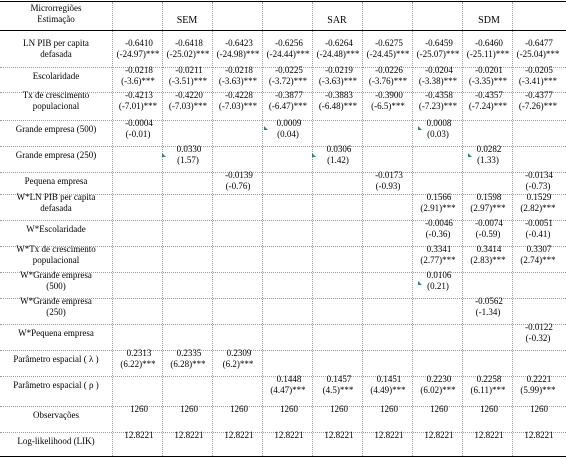 The width and height of the screenshot is (566, 458). What do you see at coordinates (388, 106) in the screenshot?
I see `tstat-cell: (-6.5)***` at bounding box center [388, 106].